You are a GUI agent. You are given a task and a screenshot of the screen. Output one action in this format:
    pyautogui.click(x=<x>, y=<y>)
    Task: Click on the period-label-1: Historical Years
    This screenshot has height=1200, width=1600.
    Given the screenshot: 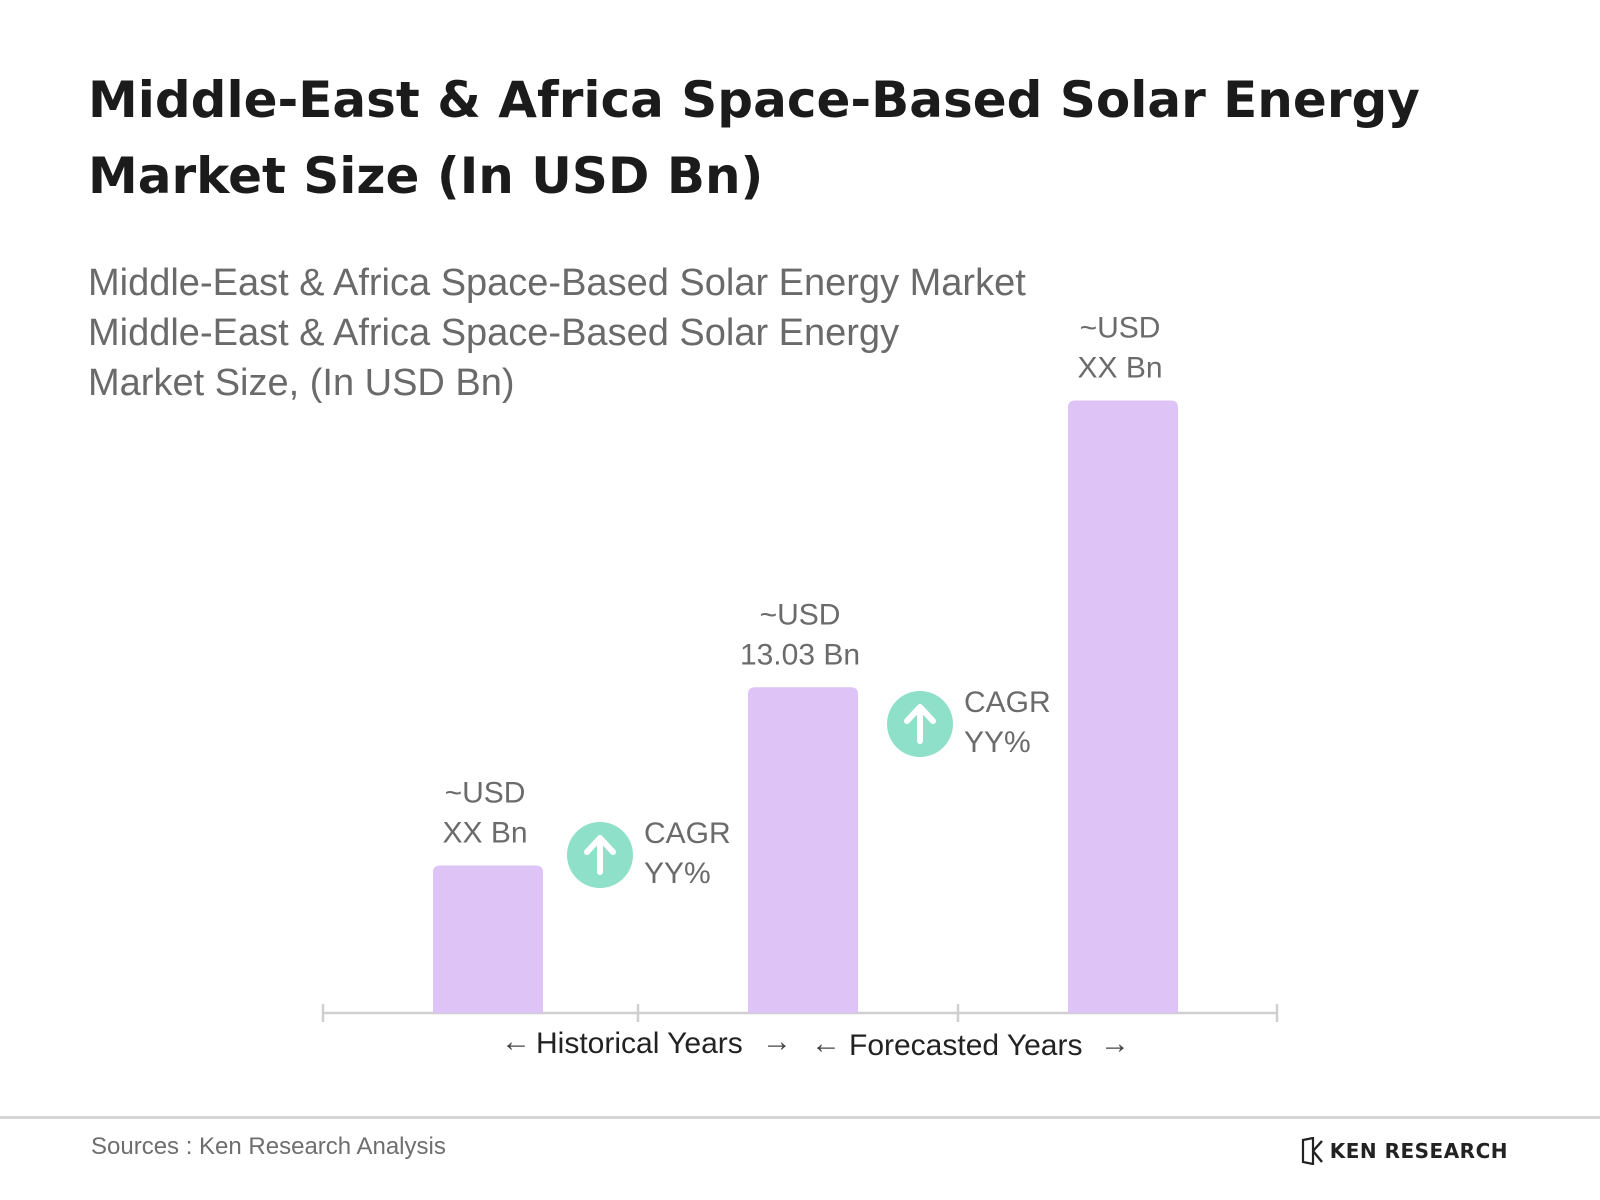 What is the action you would take?
    pyautogui.click(x=639, y=1043)
    